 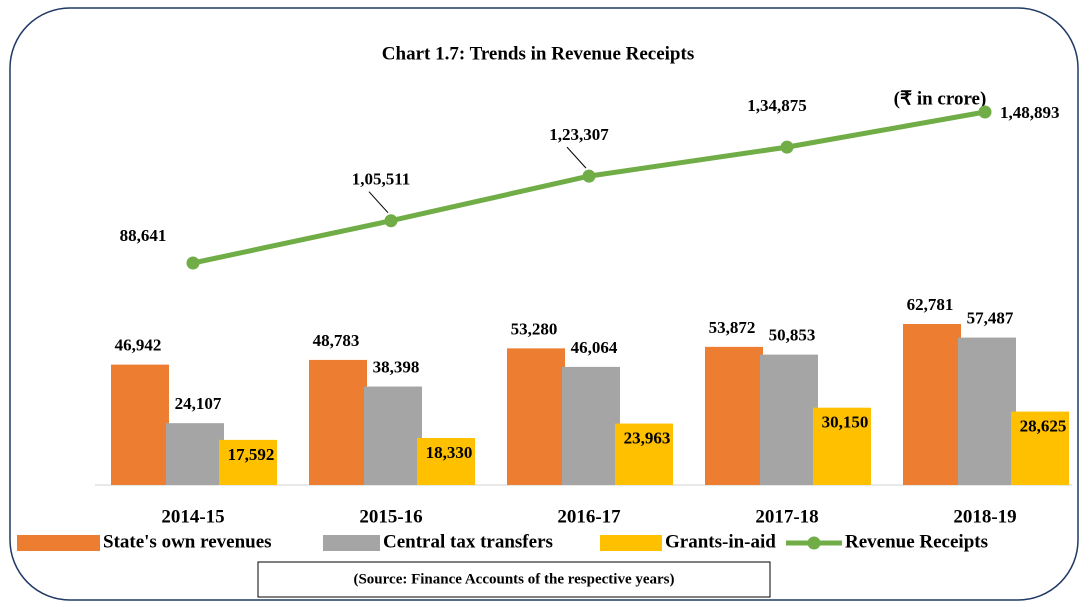 I want to click on data-label: 23,963, so click(x=647, y=437).